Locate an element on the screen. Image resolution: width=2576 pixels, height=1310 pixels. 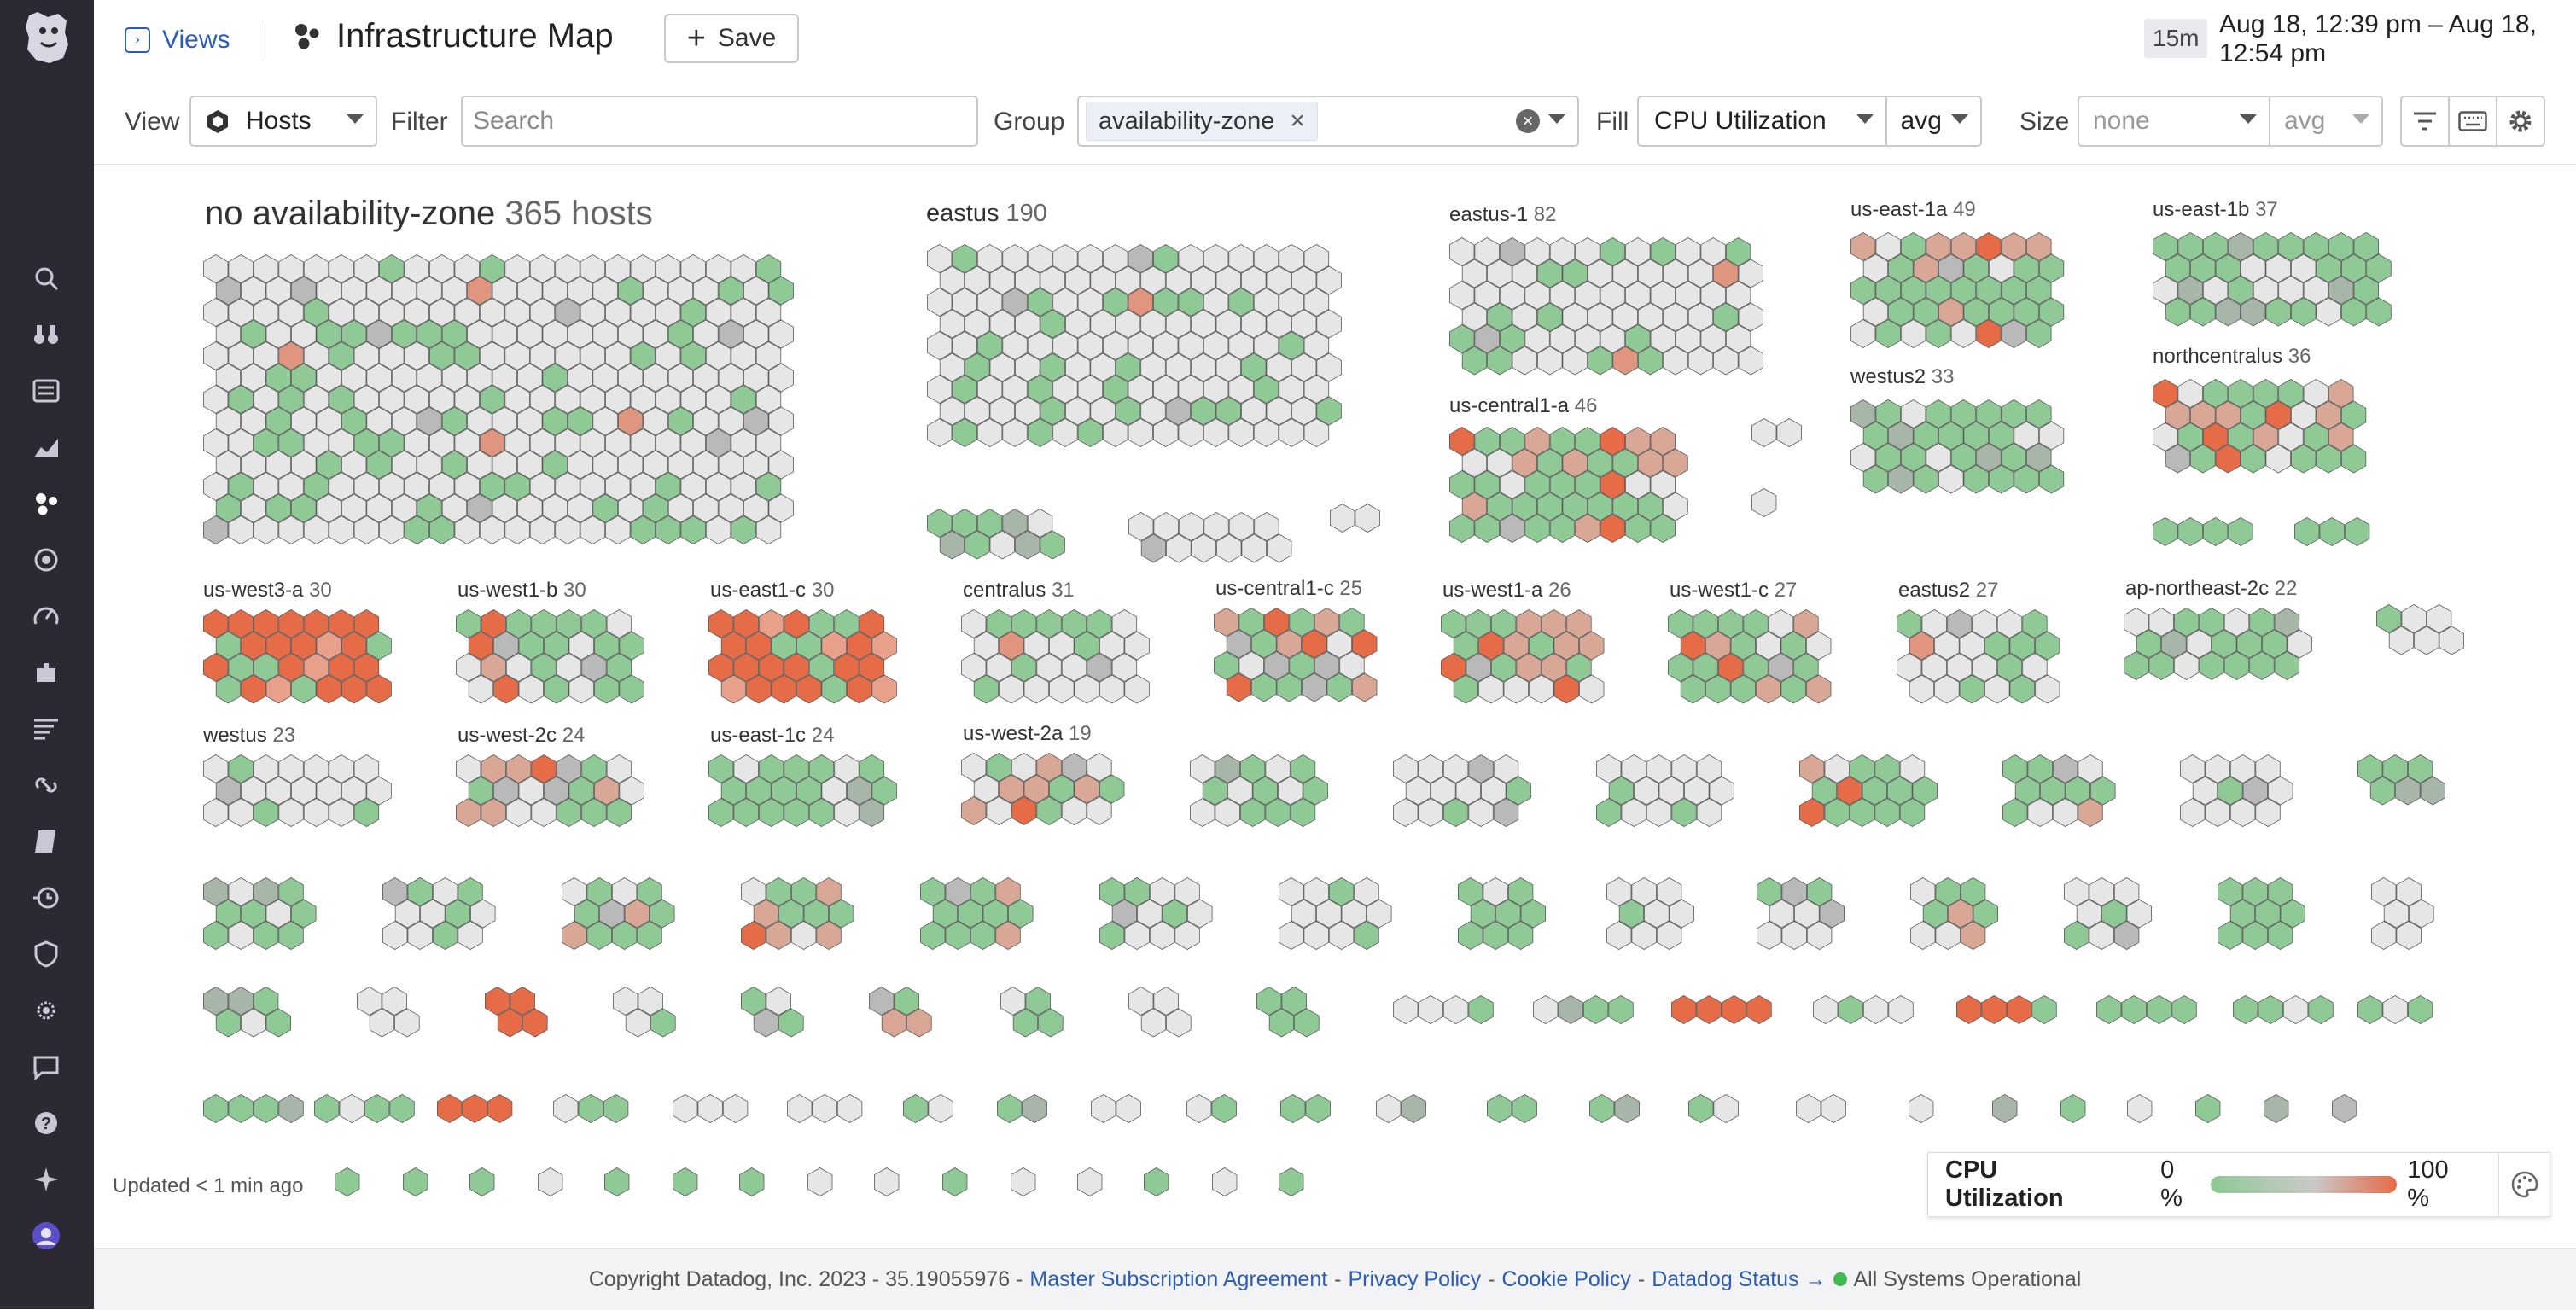
size-metric-select: none is located at coordinates (2174, 121).